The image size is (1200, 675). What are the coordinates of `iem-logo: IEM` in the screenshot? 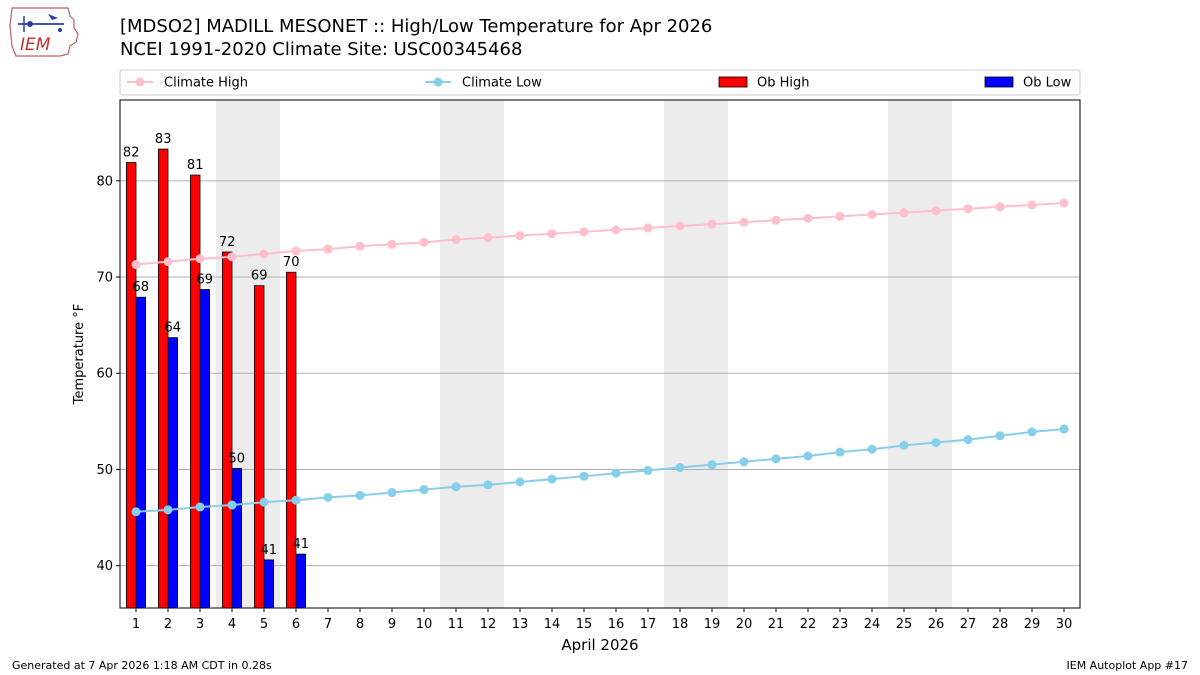 It's located at (45, 34).